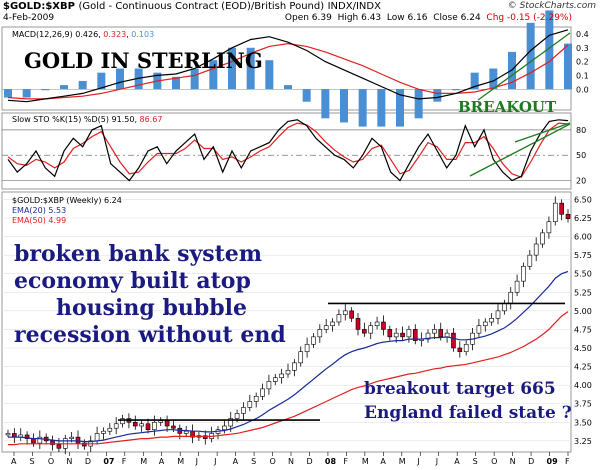 The height and width of the screenshot is (470, 600). What do you see at coordinates (151, 119) in the screenshot?
I see `sto-d-value: 86.67` at bounding box center [151, 119].